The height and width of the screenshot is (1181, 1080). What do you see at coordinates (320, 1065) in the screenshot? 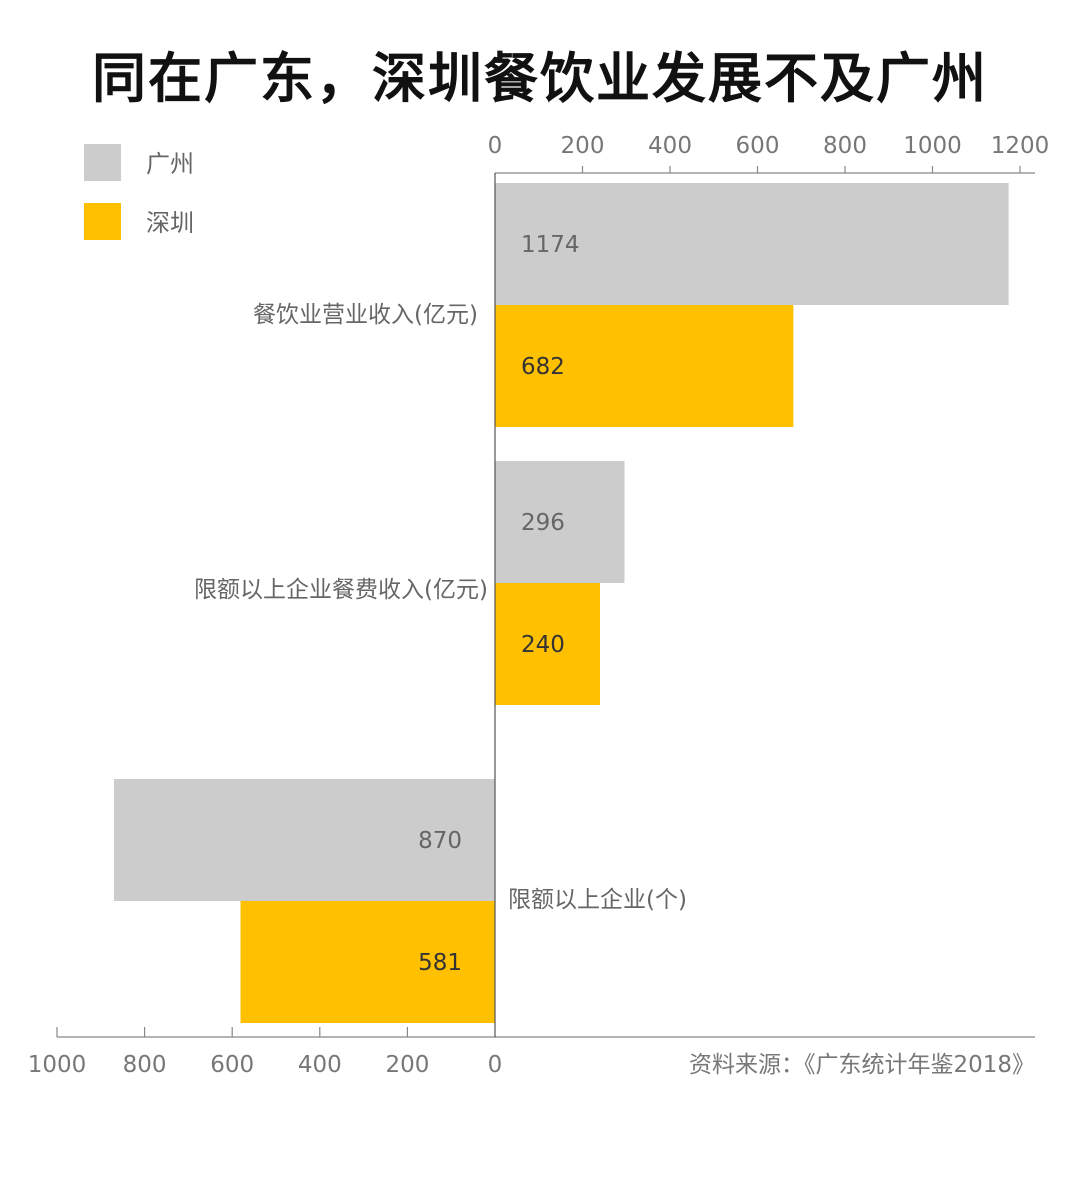
I see `bottom-axis-tick-label: 400` at bounding box center [320, 1065].